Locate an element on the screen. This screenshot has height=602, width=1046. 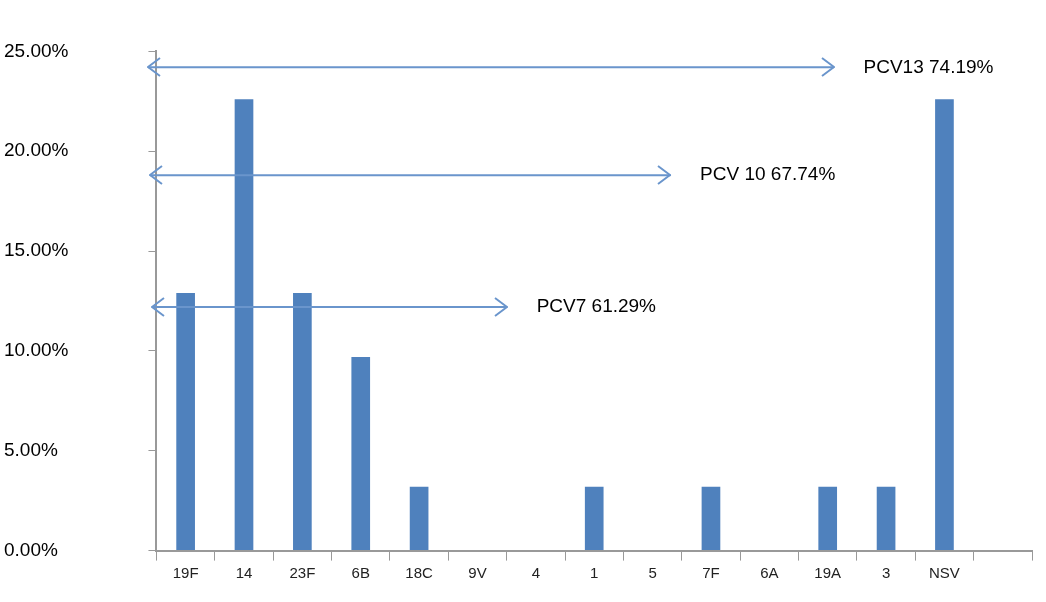
x-tick-label: 1 is located at coordinates (594, 572).